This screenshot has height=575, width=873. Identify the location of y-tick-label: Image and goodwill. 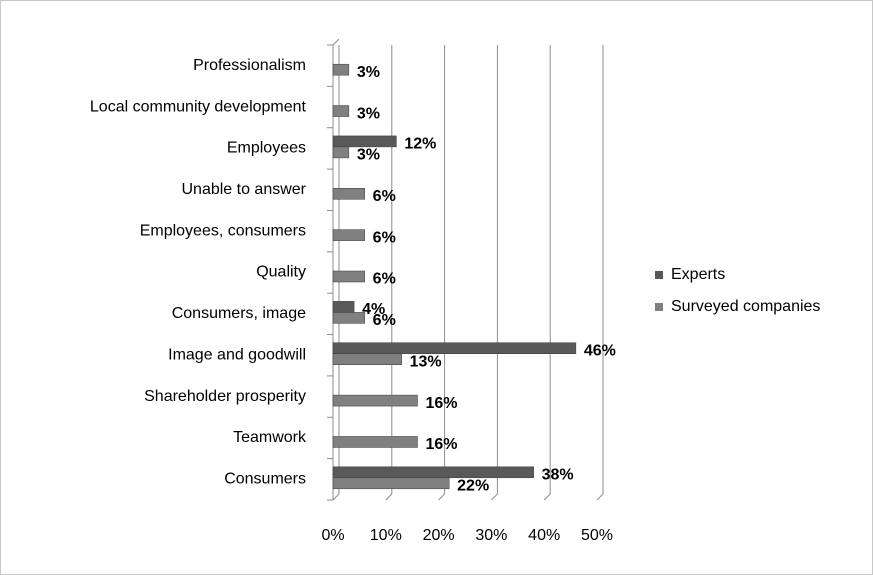
(237, 354).